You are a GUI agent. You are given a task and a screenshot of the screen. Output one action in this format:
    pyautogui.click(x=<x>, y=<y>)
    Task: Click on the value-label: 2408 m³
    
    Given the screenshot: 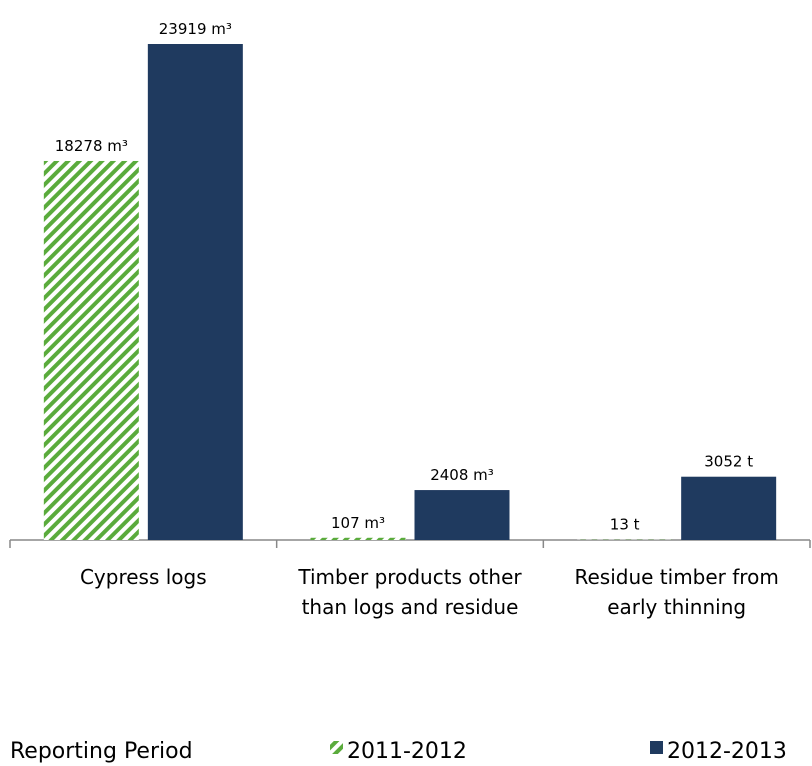 What is the action you would take?
    pyautogui.click(x=462, y=475)
    